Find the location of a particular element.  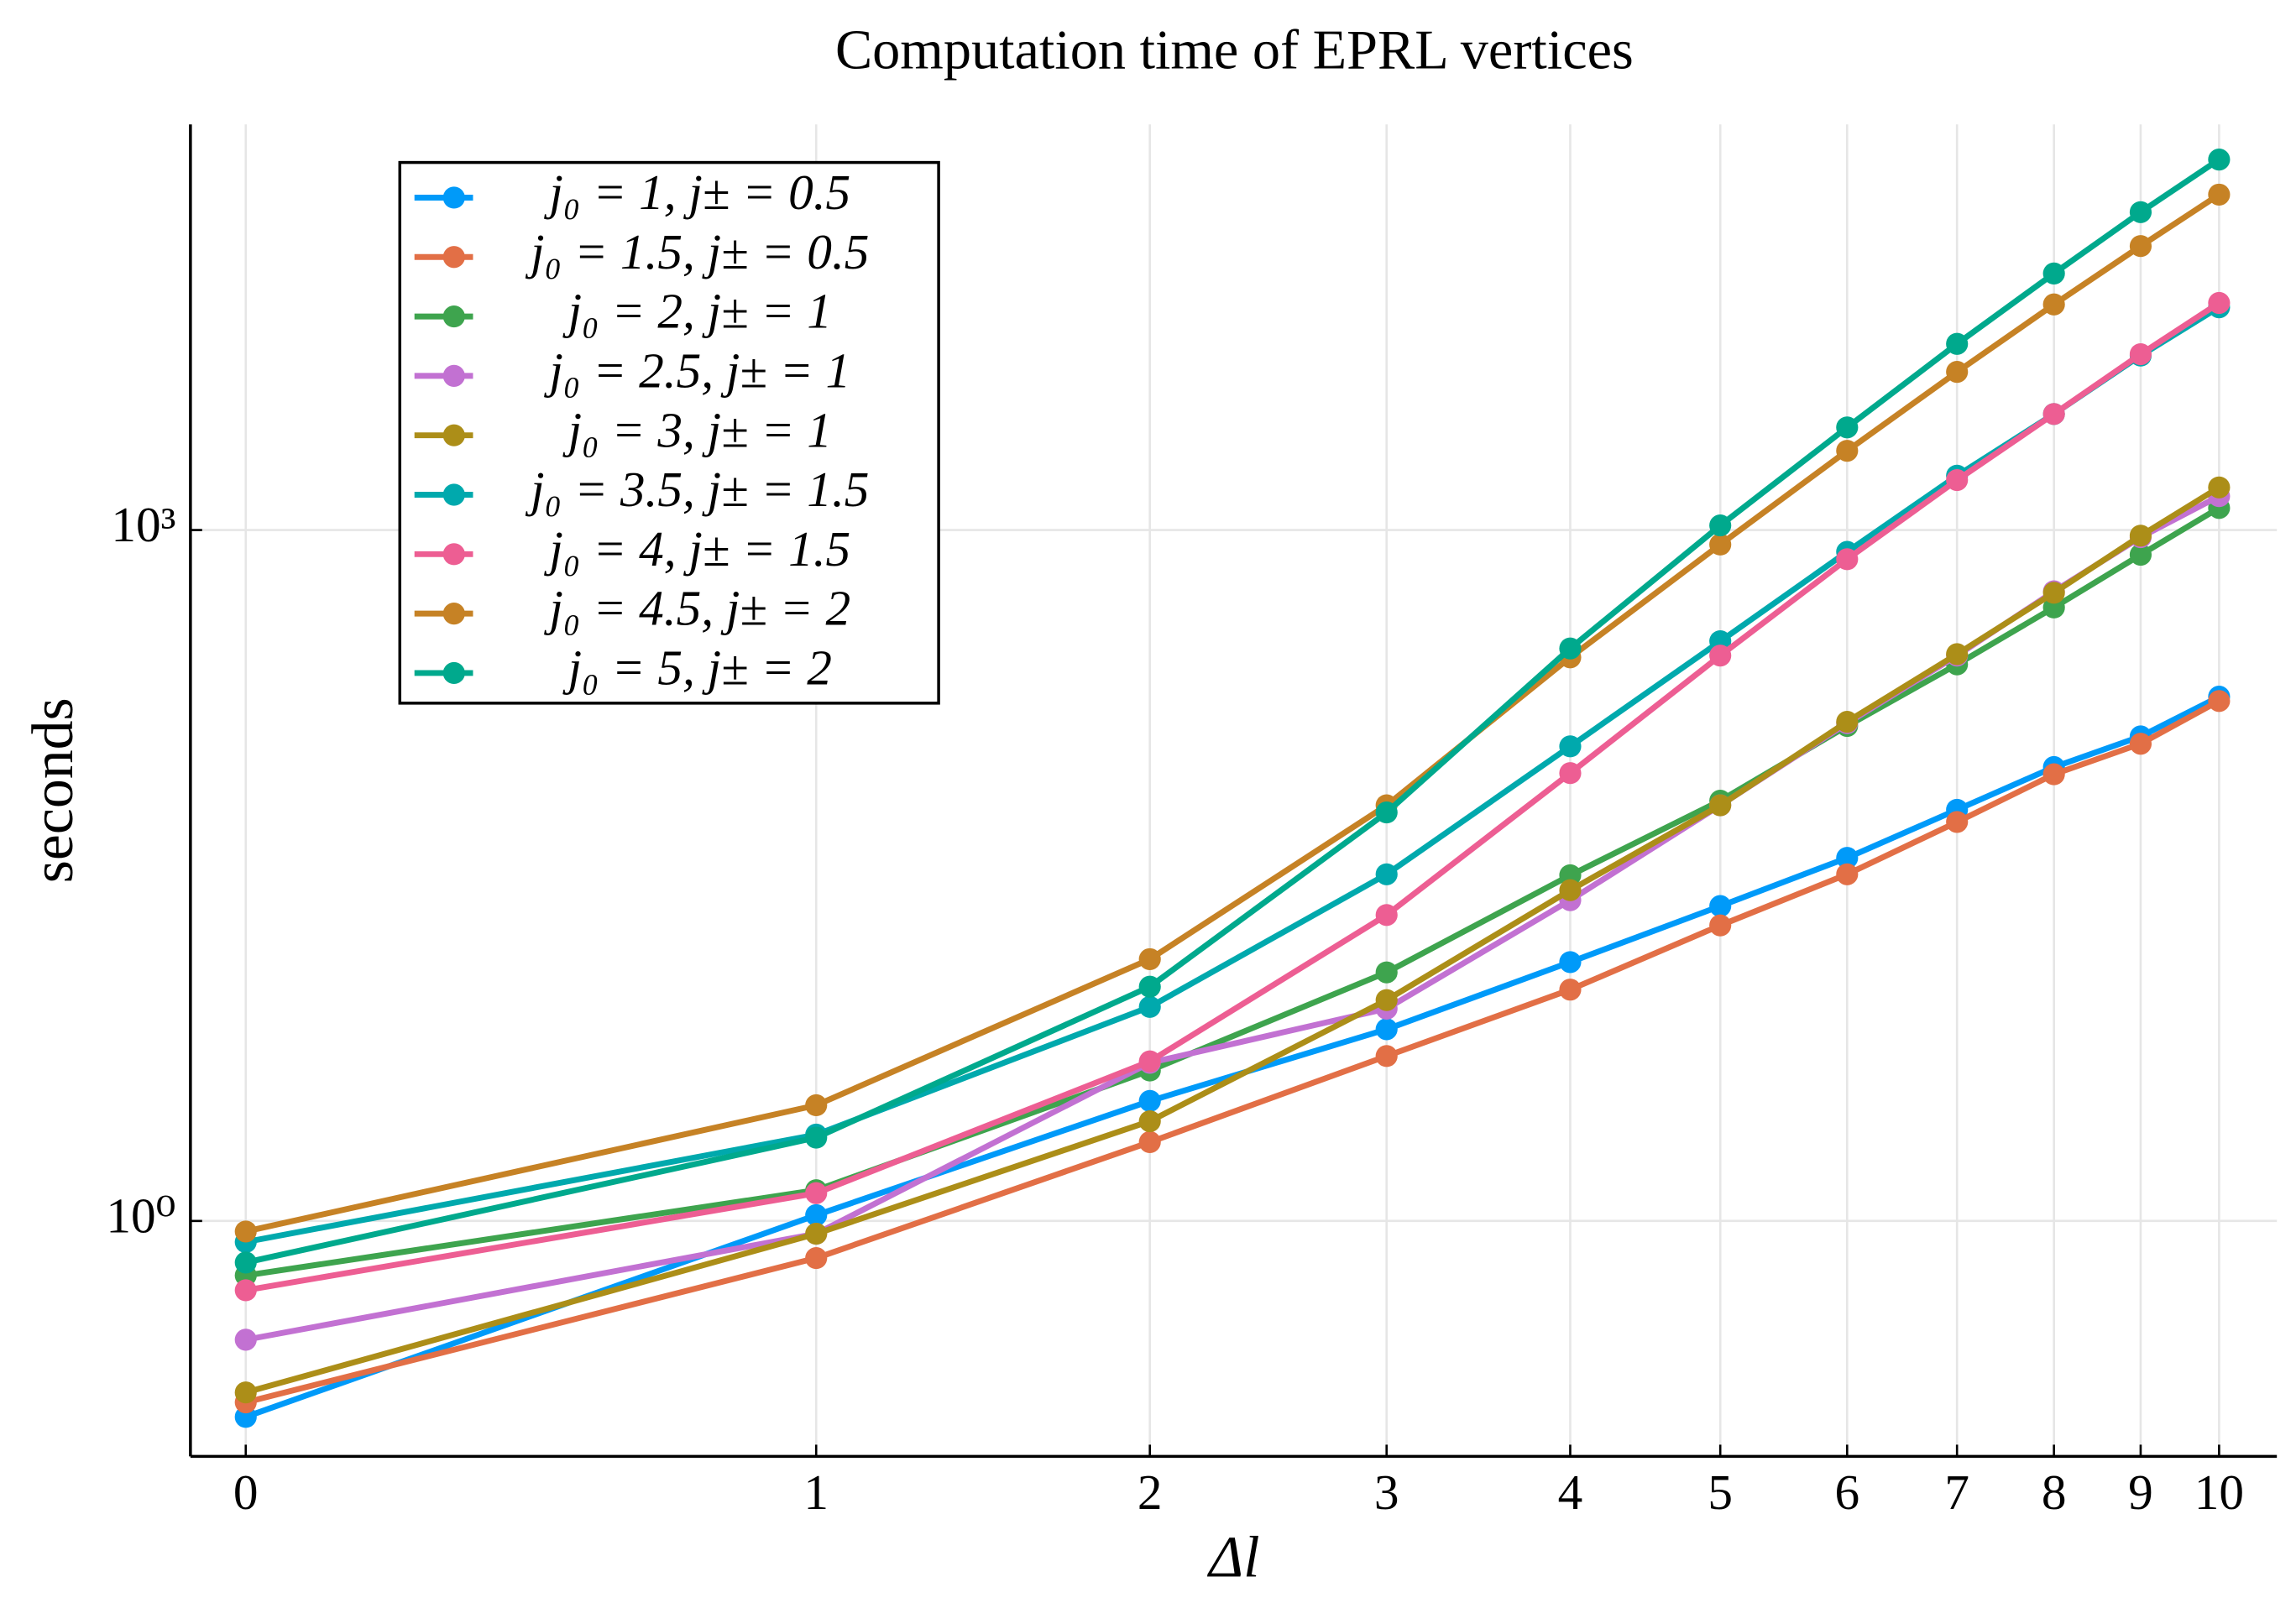

x-axis-label: Δl is located at coordinates (1232, 1558).